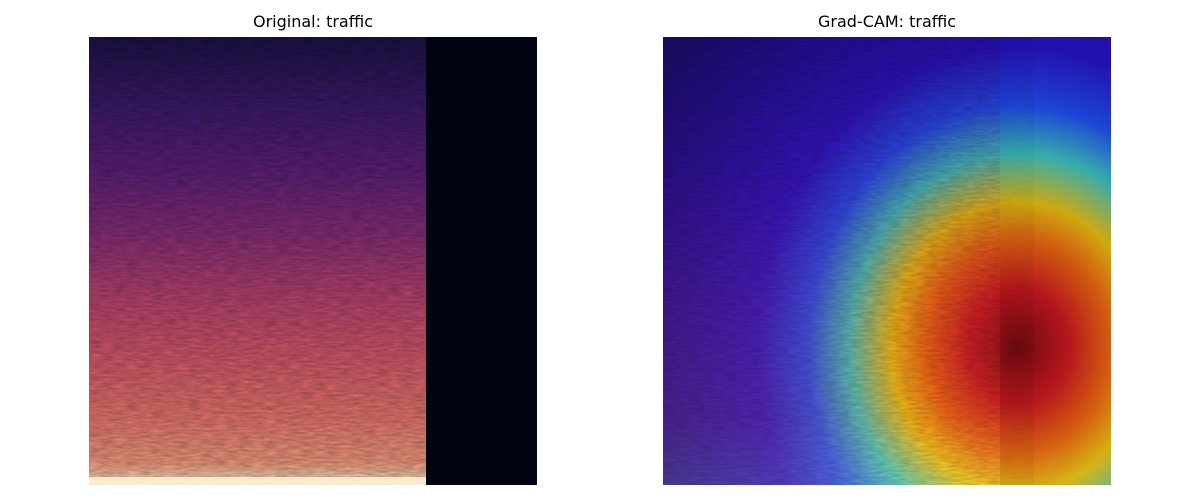  Describe the element at coordinates (312, 21) in the screenshot. I see `original-title: Original: traffic` at that location.